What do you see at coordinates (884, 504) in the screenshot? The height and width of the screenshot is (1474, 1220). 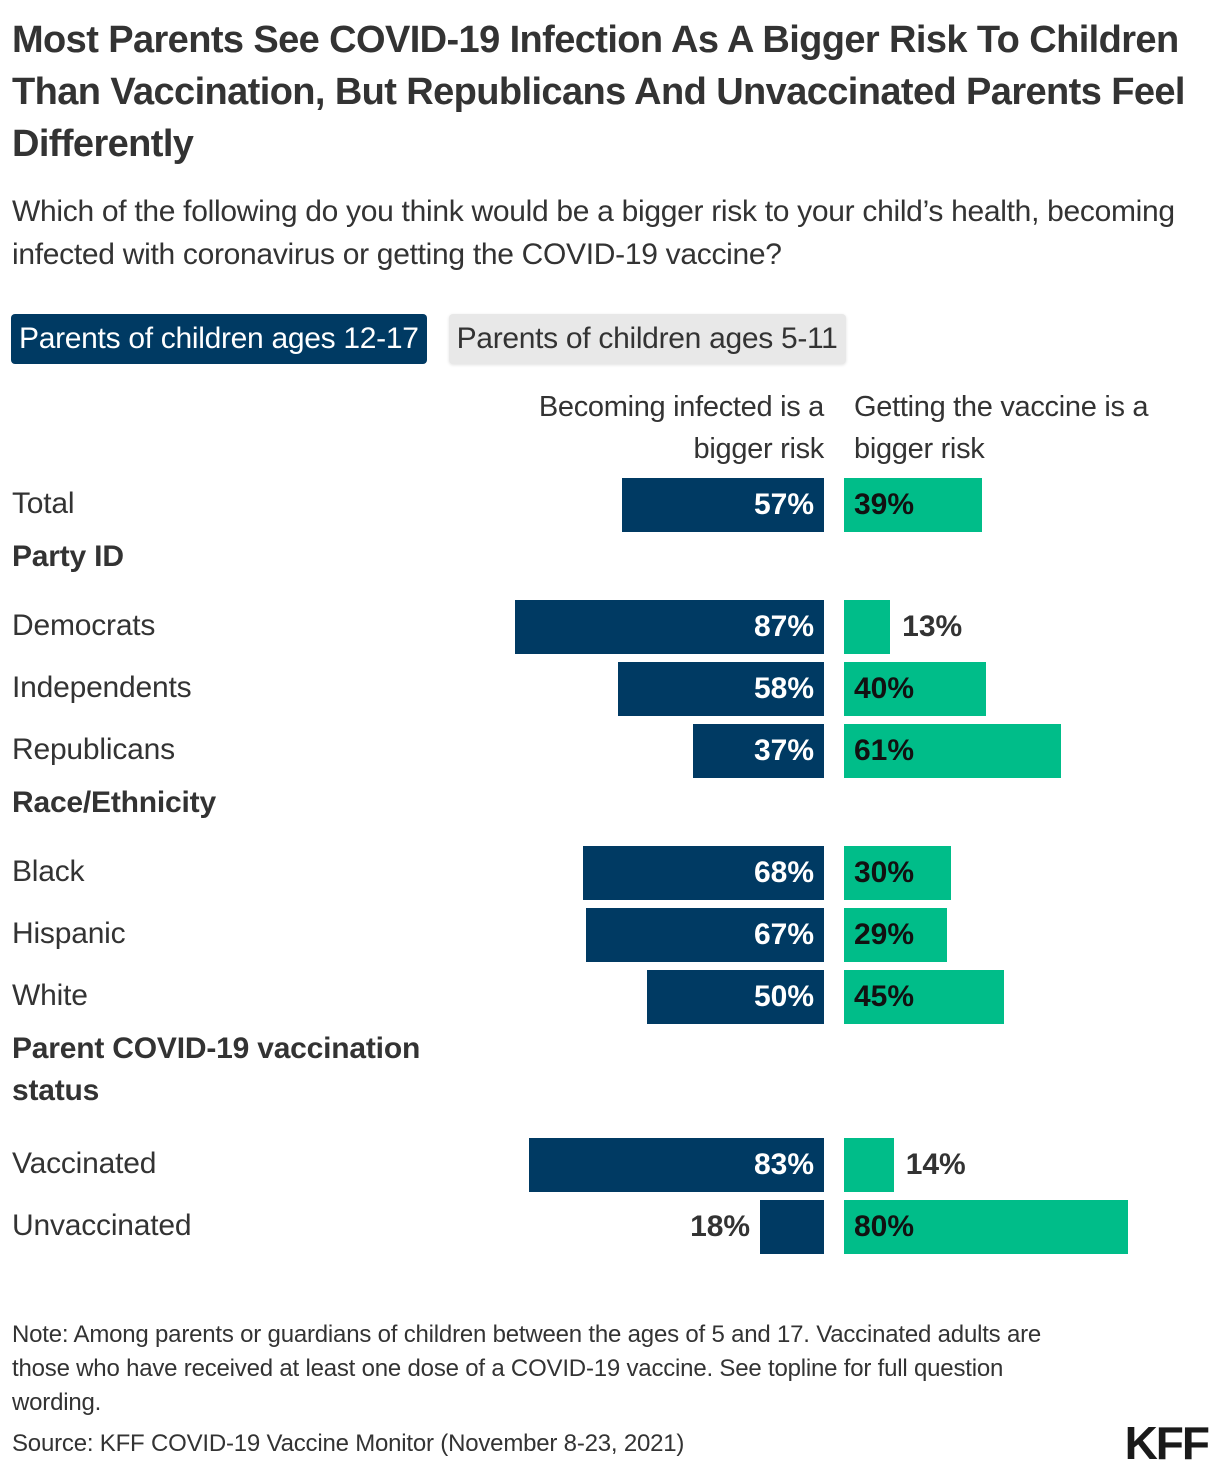 I see `value-label-vaccine: 39%` at bounding box center [884, 504].